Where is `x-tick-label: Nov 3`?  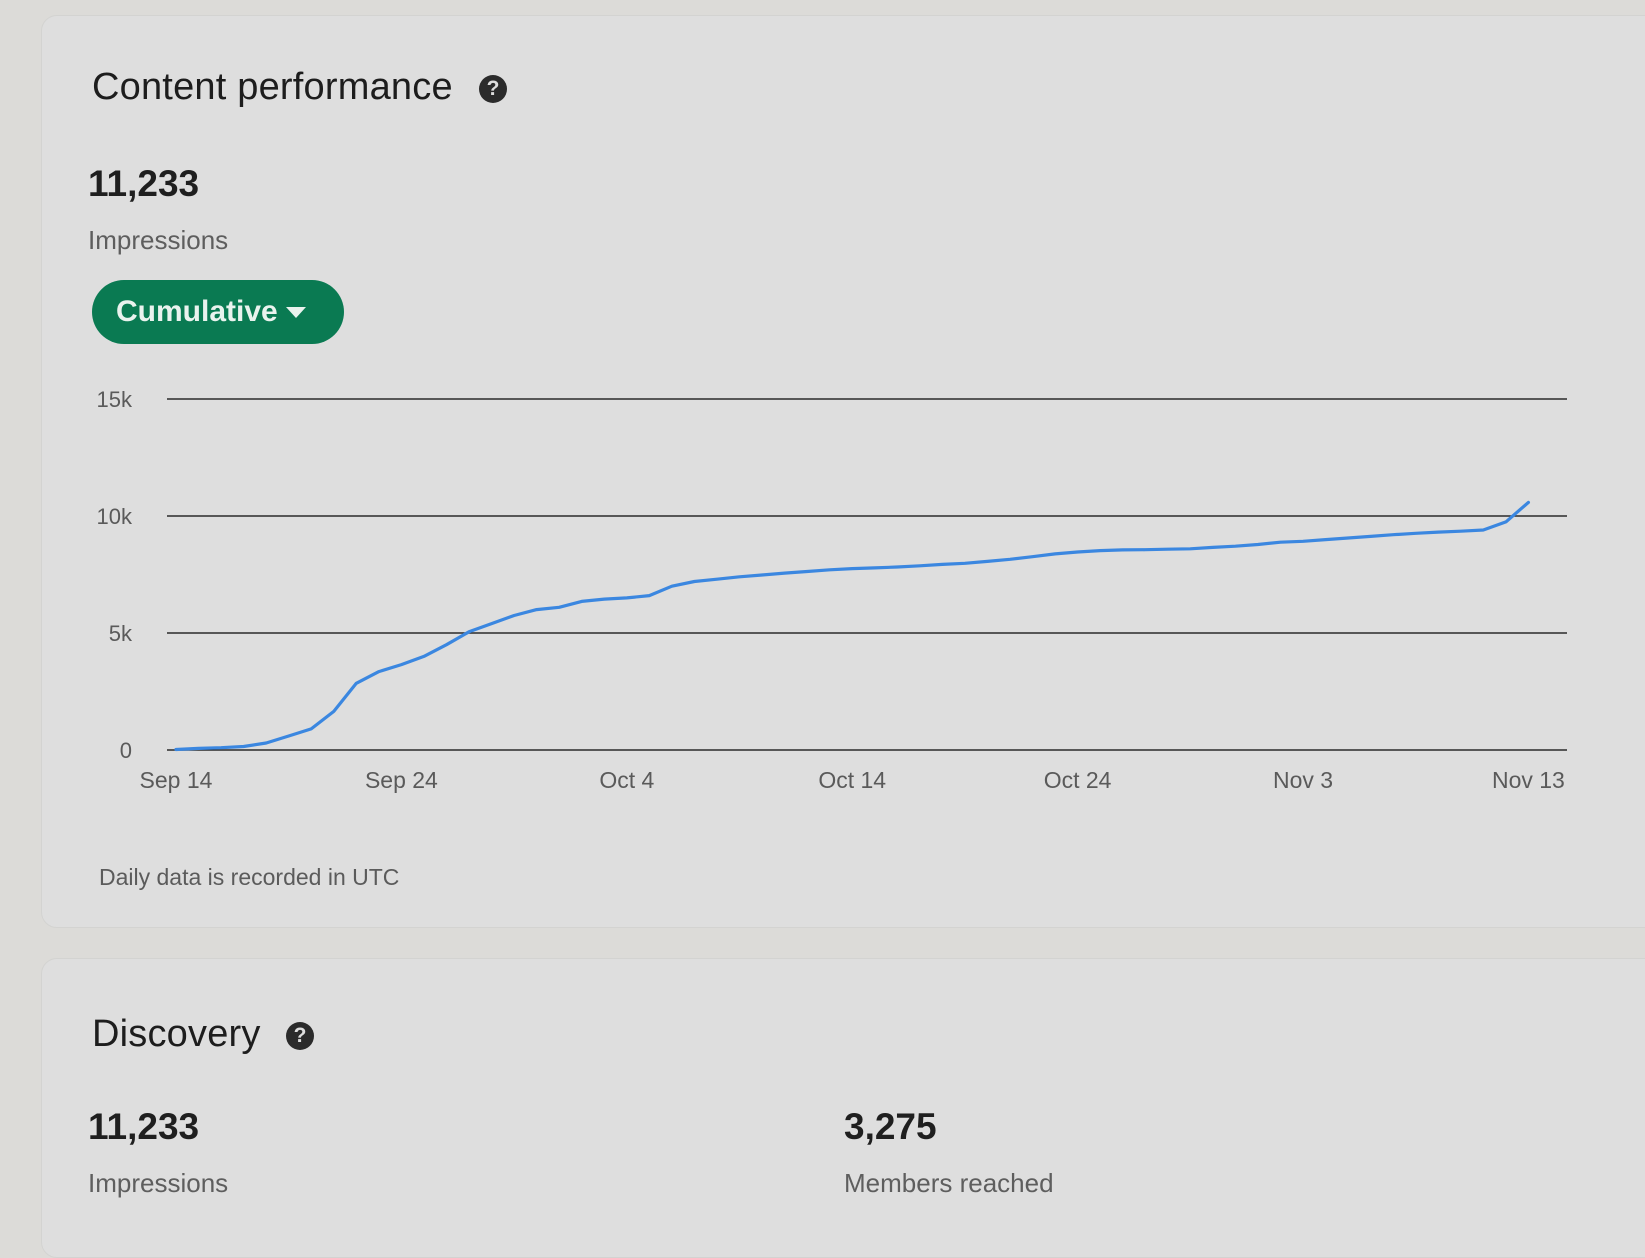 x-tick-label: Nov 3 is located at coordinates (1303, 780).